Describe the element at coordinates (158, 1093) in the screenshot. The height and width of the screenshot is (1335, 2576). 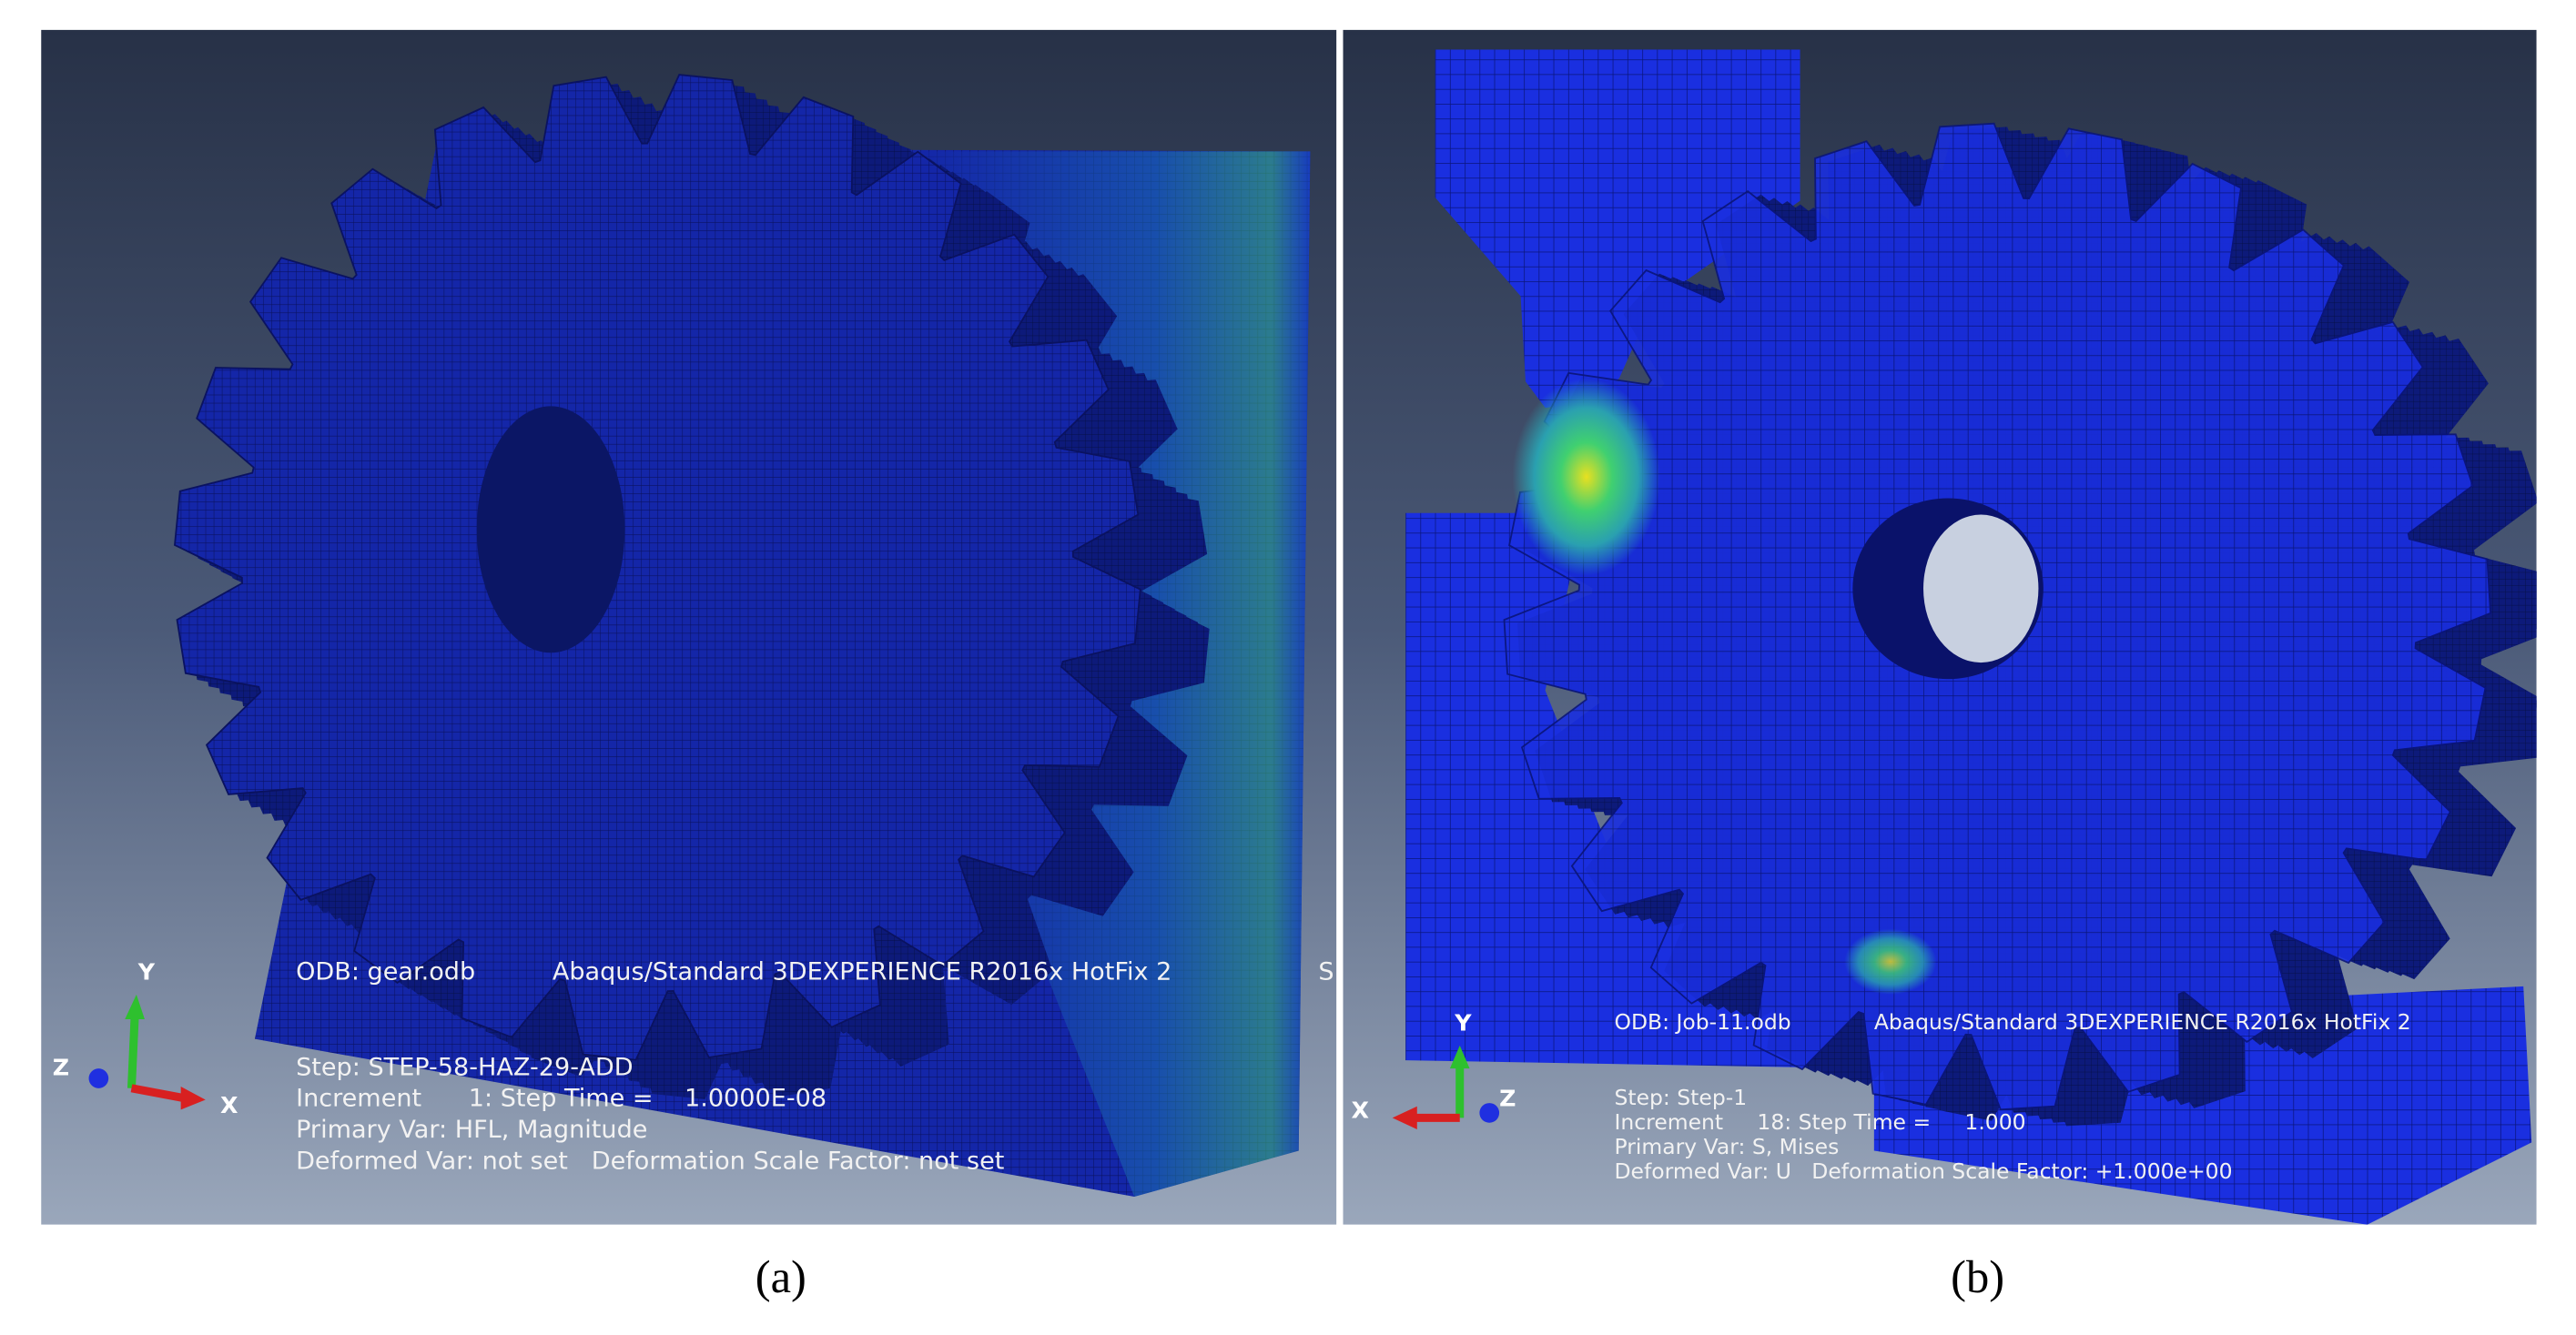
I see `x-arrow` at that location.